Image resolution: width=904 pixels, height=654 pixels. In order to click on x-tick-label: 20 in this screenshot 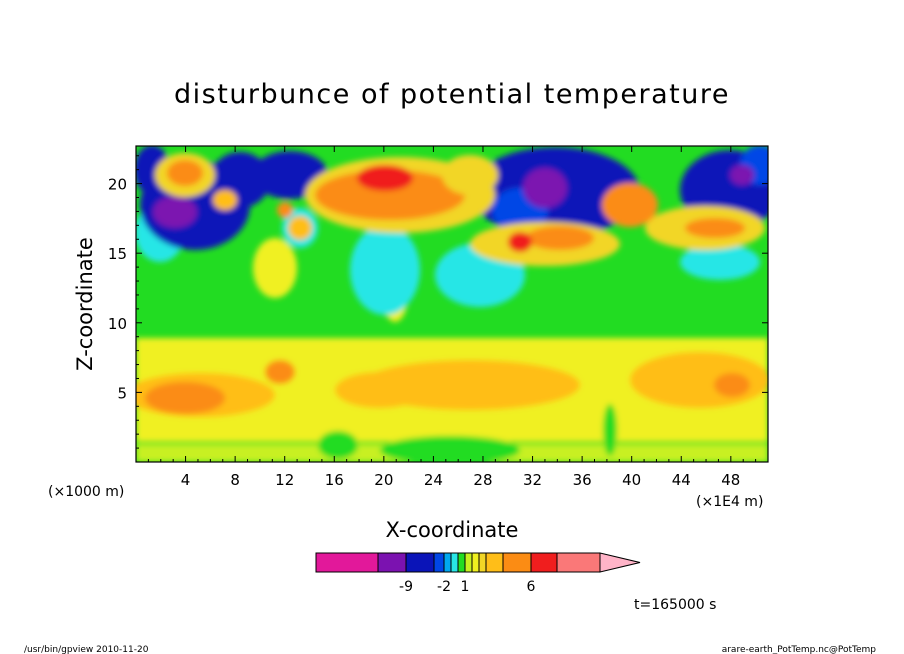, I will do `click(383, 480)`.